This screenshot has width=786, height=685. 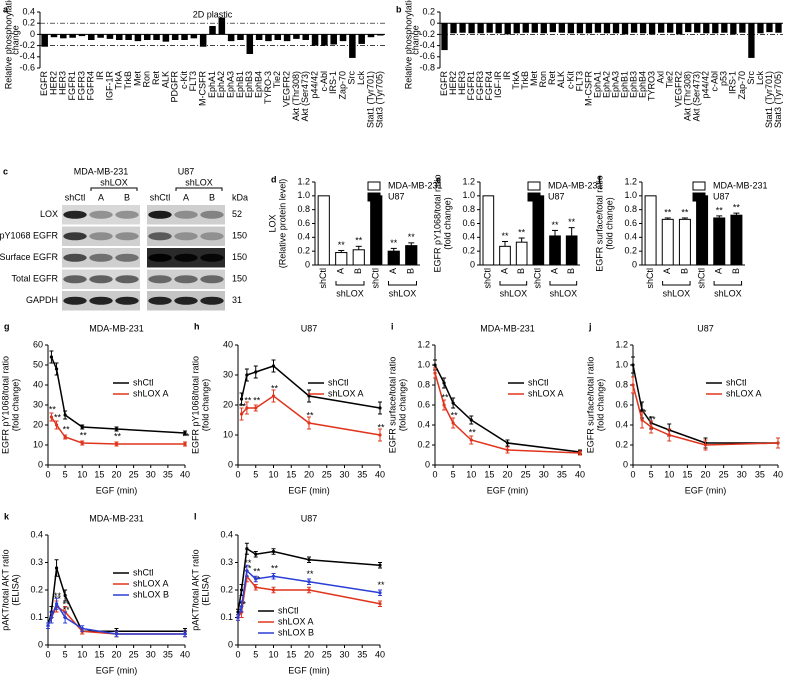 I want to click on unit-label: kDa, so click(x=240, y=197).